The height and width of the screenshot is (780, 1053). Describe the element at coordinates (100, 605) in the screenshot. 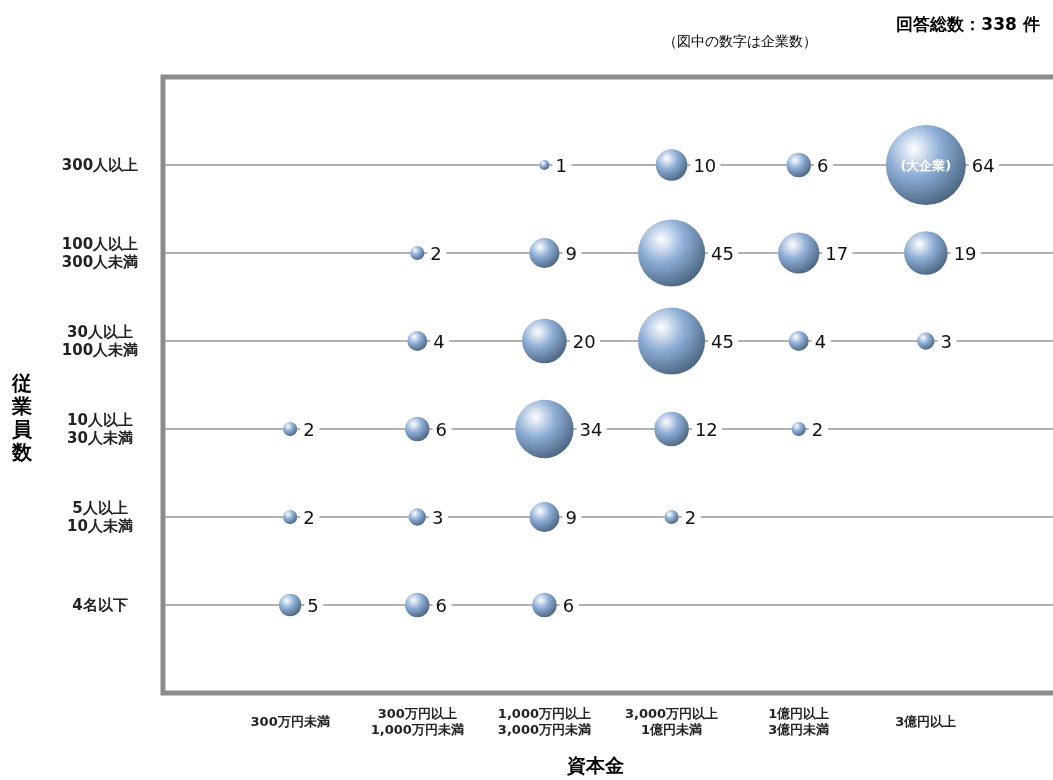

I see `y-tick-label: 4名以下` at that location.